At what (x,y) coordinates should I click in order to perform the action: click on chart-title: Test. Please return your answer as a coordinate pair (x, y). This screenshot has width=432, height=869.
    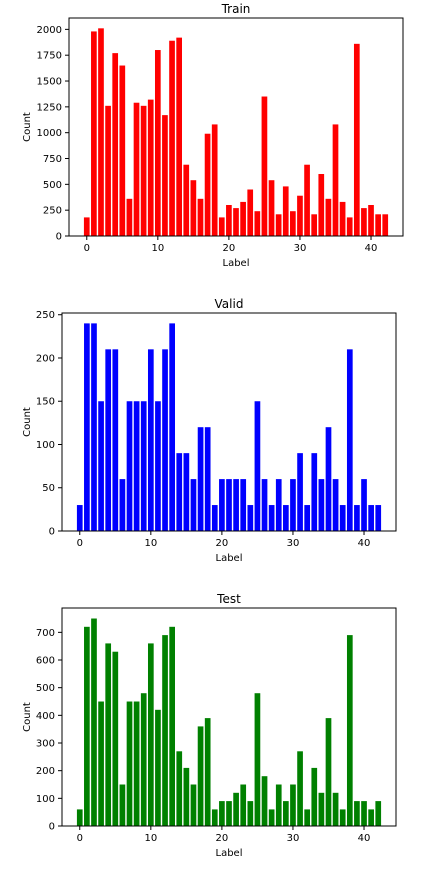
    Looking at the image, I should click on (228, 599).